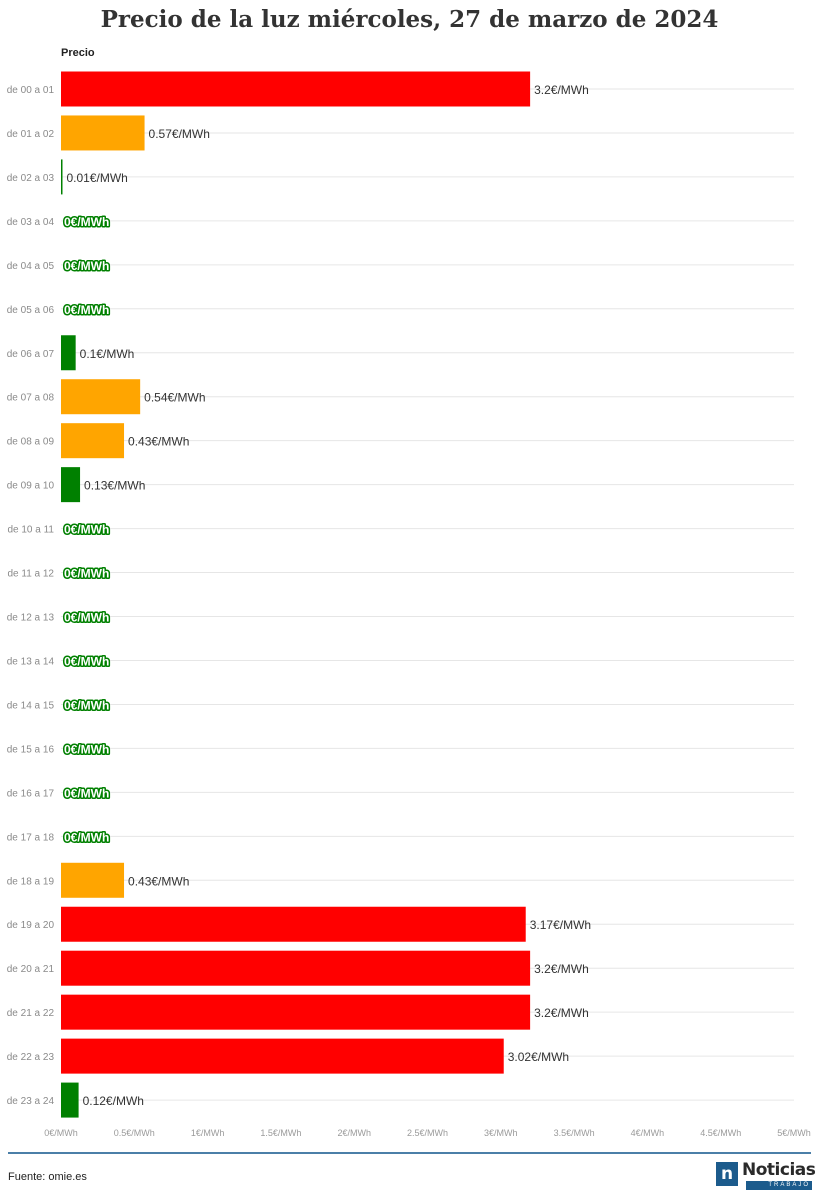 Image resolution: width=819 pixels, height=1200 pixels. Describe the element at coordinates (31, 1057) in the screenshot. I see `category-label: de 22 a 23` at that location.